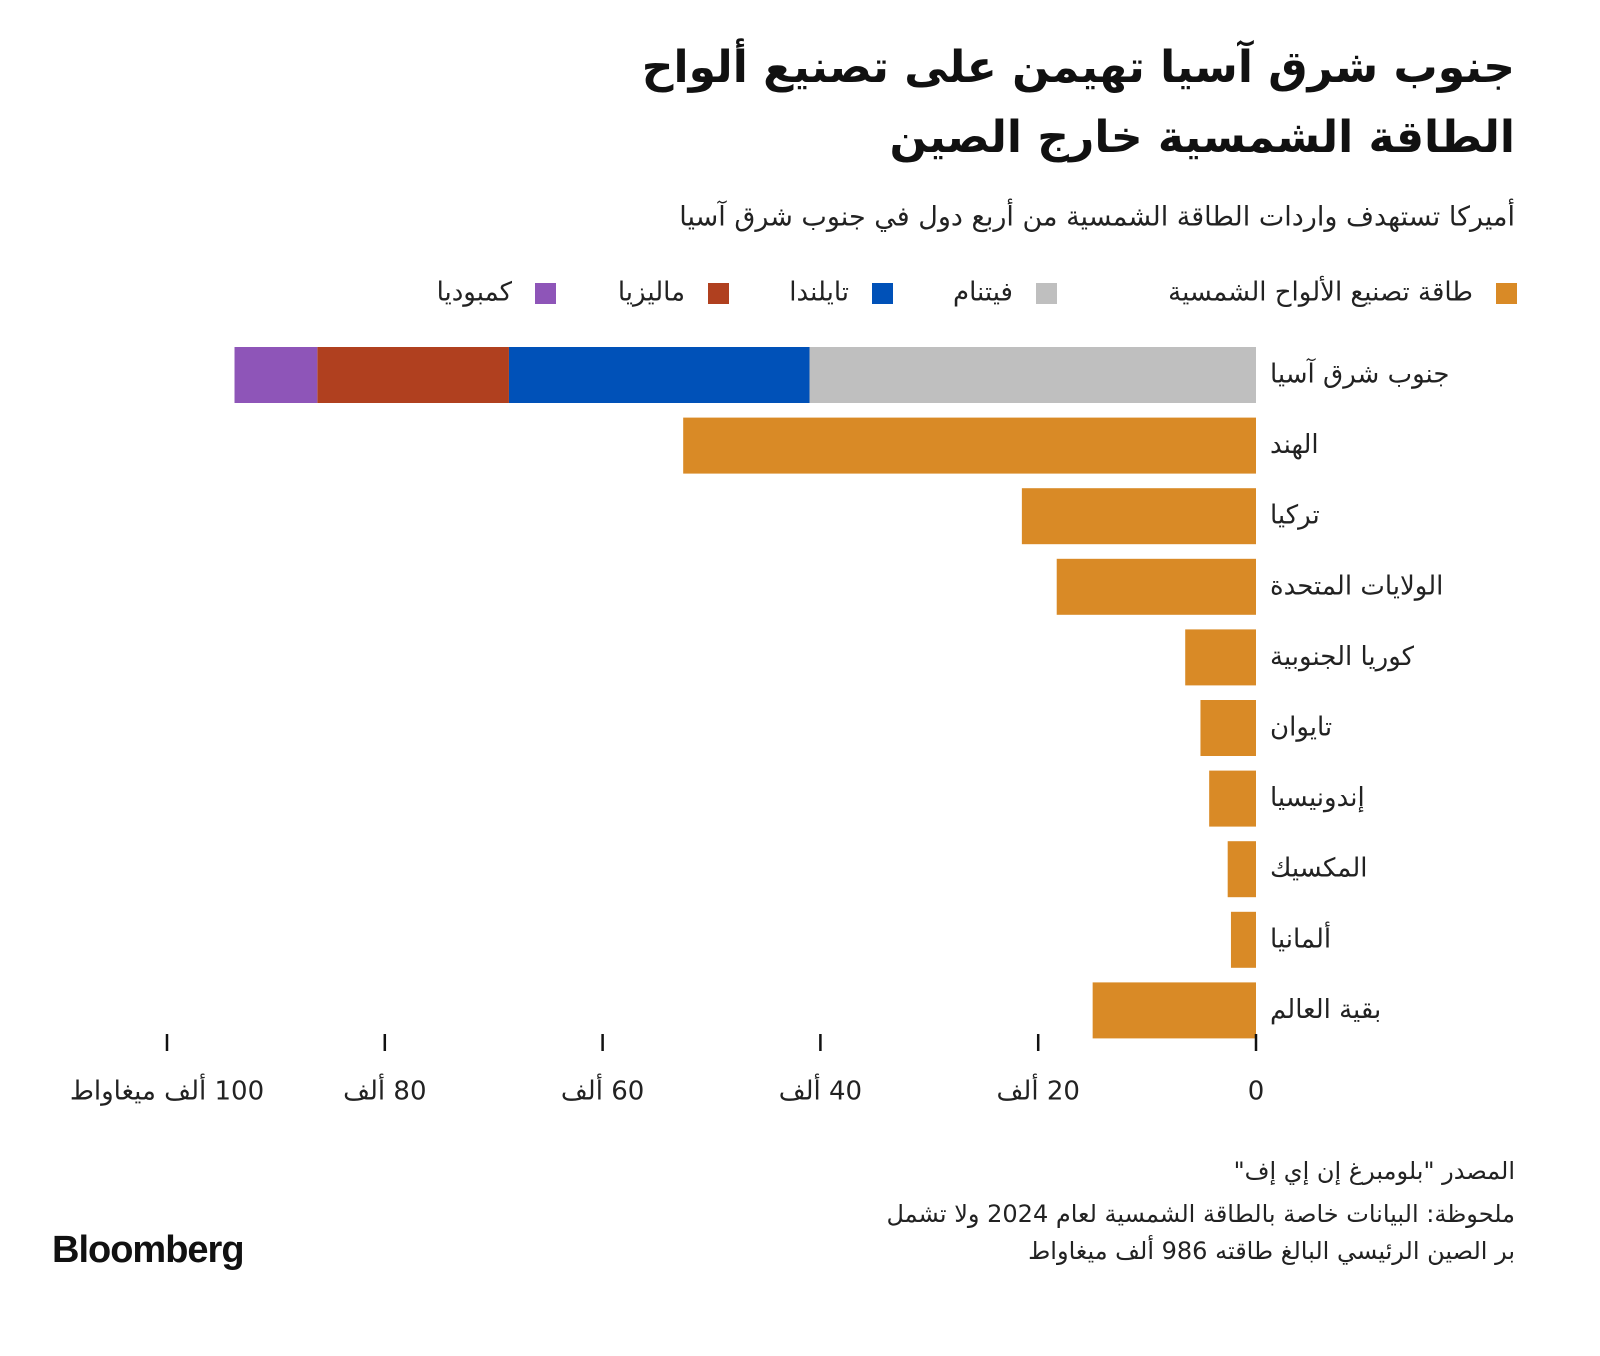 The width and height of the screenshot is (1600, 1356). I want to click on category-label: ألمانيا, so click(1300, 937).